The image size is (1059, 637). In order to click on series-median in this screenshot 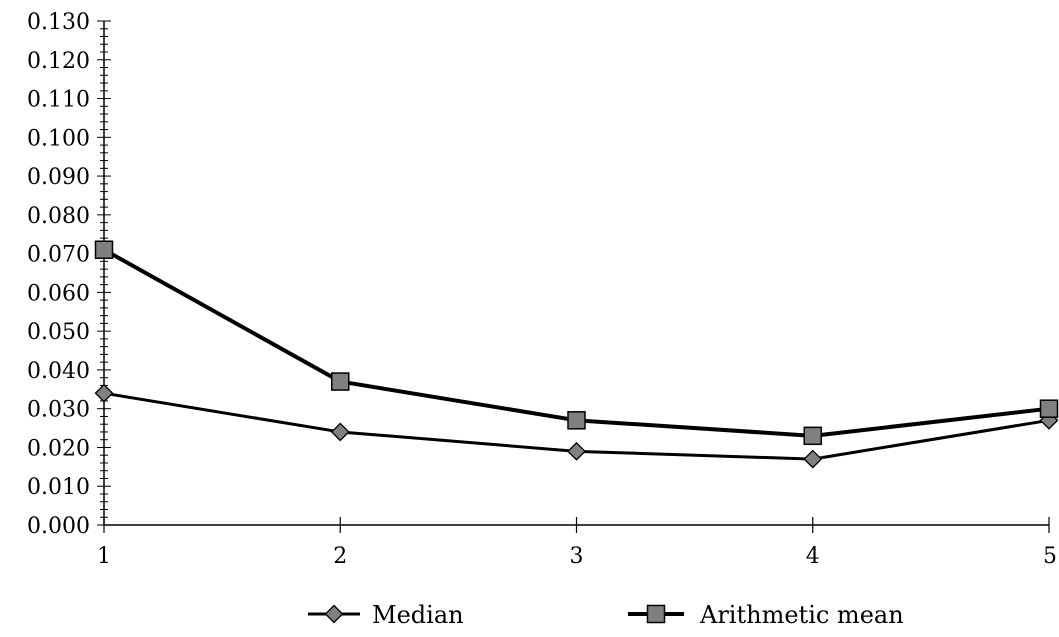, I will do `click(576, 426)`.